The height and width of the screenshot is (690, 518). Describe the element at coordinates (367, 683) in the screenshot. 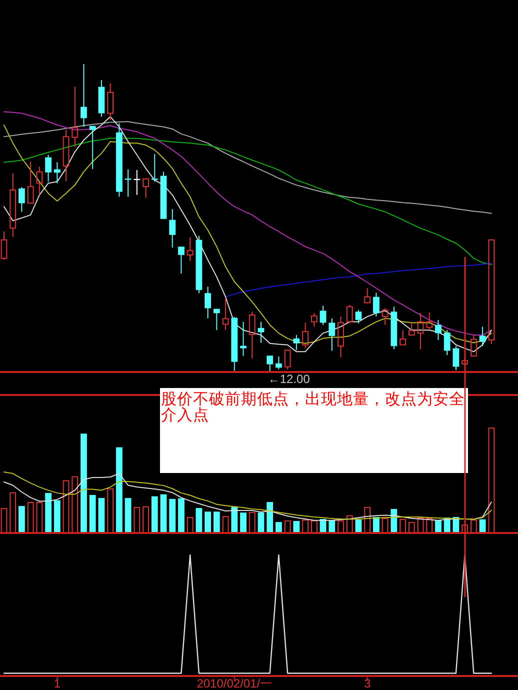

I see `x-tick-label: 3` at that location.